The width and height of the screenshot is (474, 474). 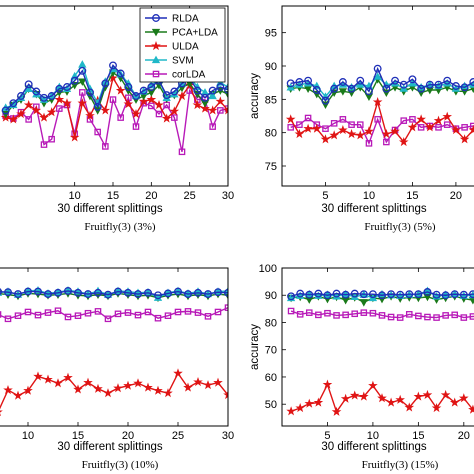 I want to click on series-line-ulda, so click(x=382, y=398).